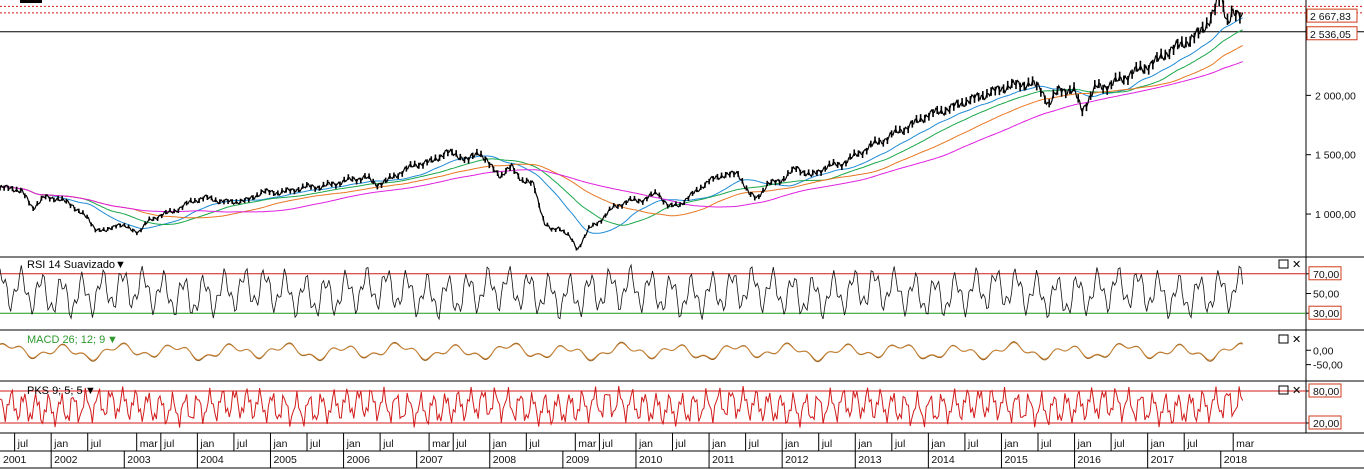 The height and width of the screenshot is (469, 1364). I want to click on y-tick-label: 80,00, so click(1326, 392).